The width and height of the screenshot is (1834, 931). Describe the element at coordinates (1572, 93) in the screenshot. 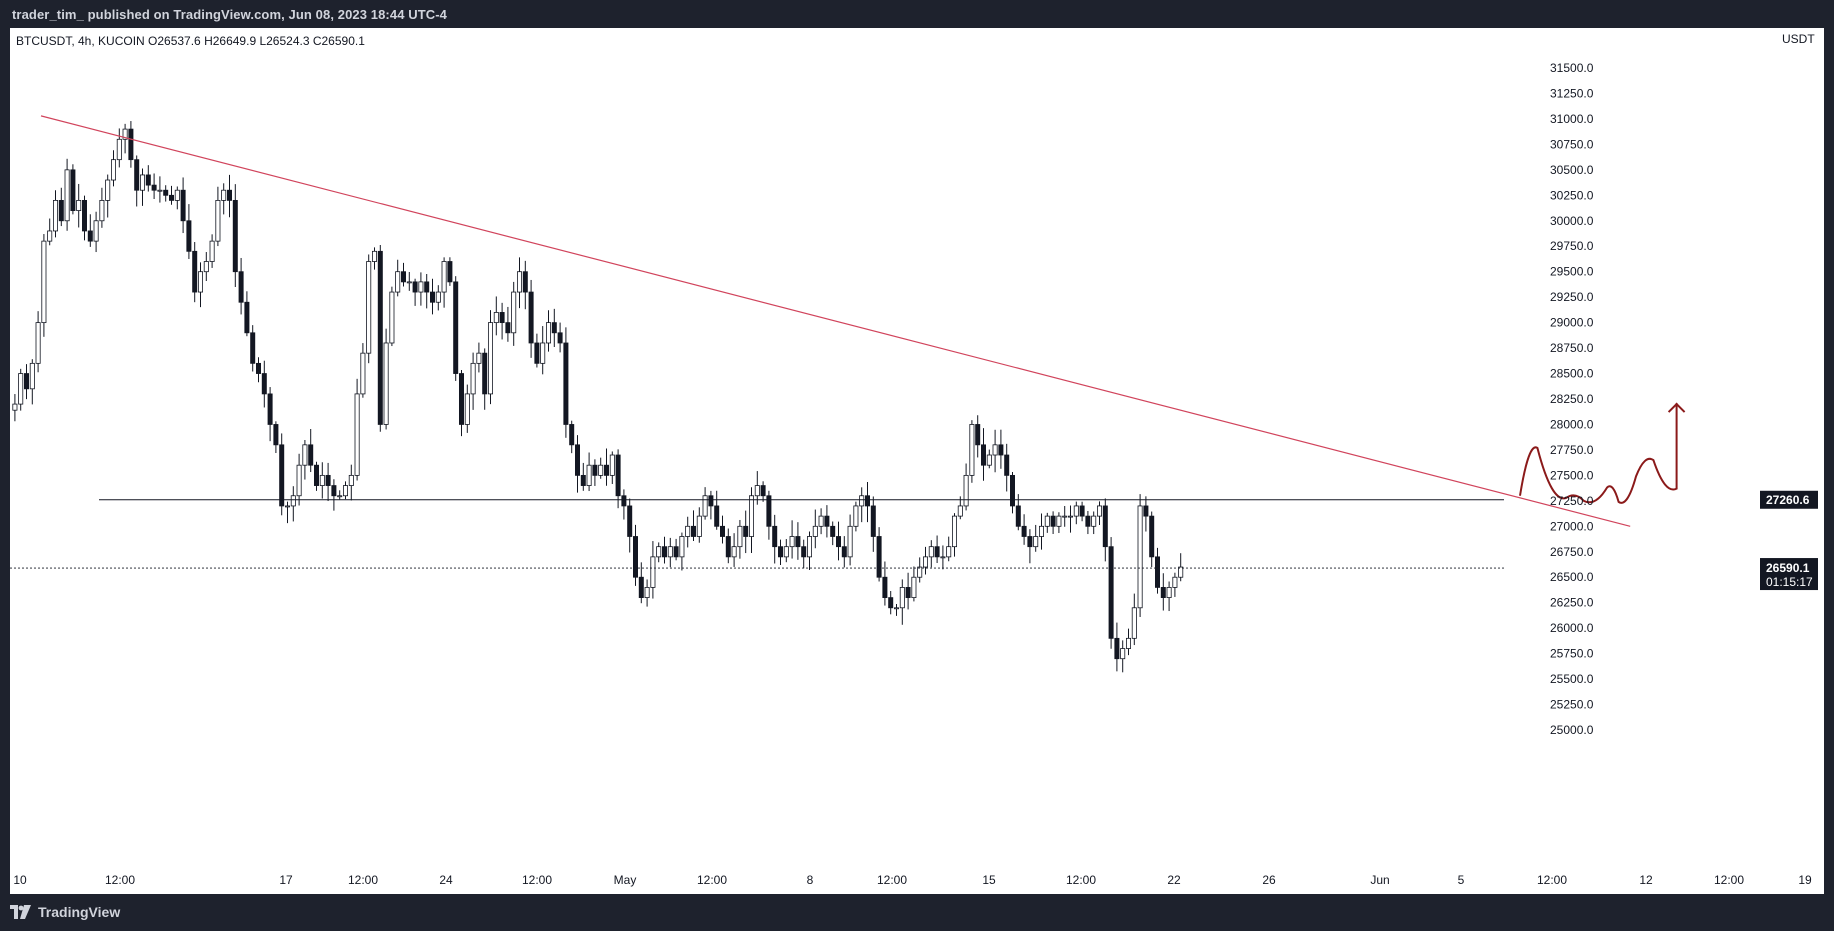

I see `price-tick-label: 31250.0` at that location.